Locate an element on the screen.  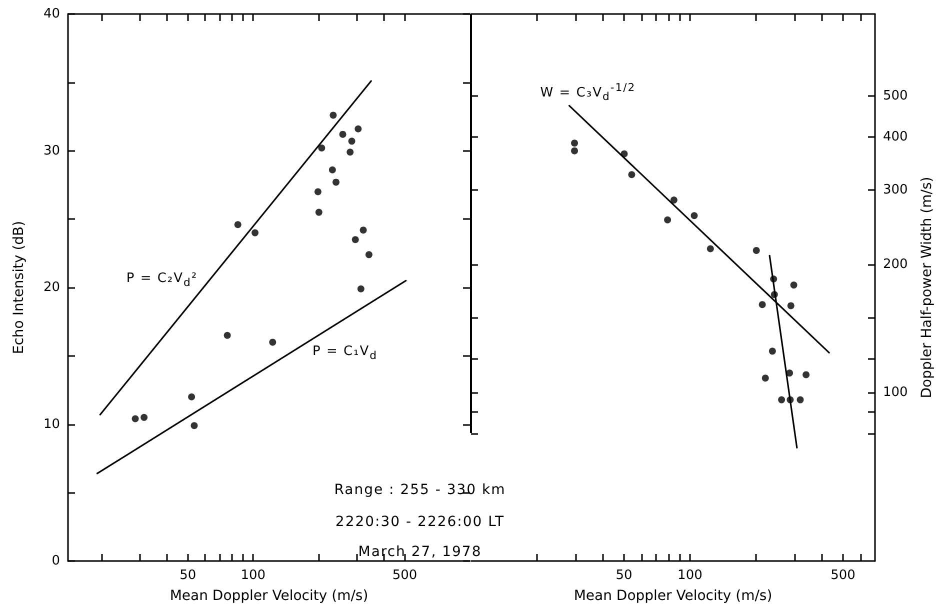
y-tick-label: 20 is located at coordinates (51, 287).